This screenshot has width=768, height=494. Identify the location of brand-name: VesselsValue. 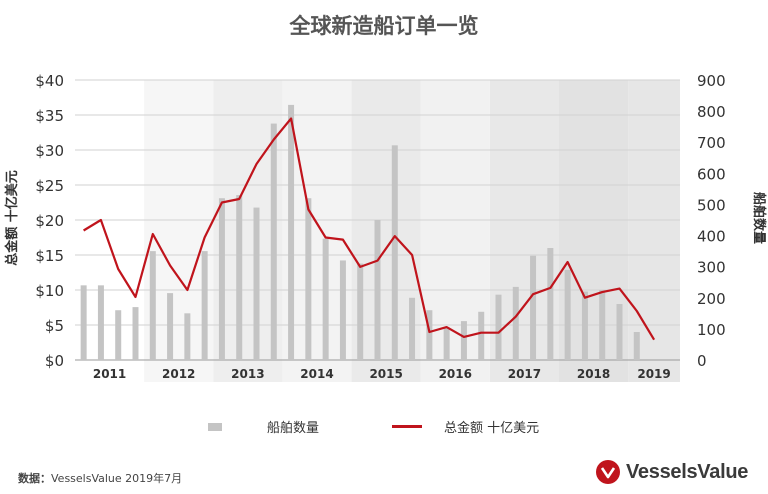
(687, 471).